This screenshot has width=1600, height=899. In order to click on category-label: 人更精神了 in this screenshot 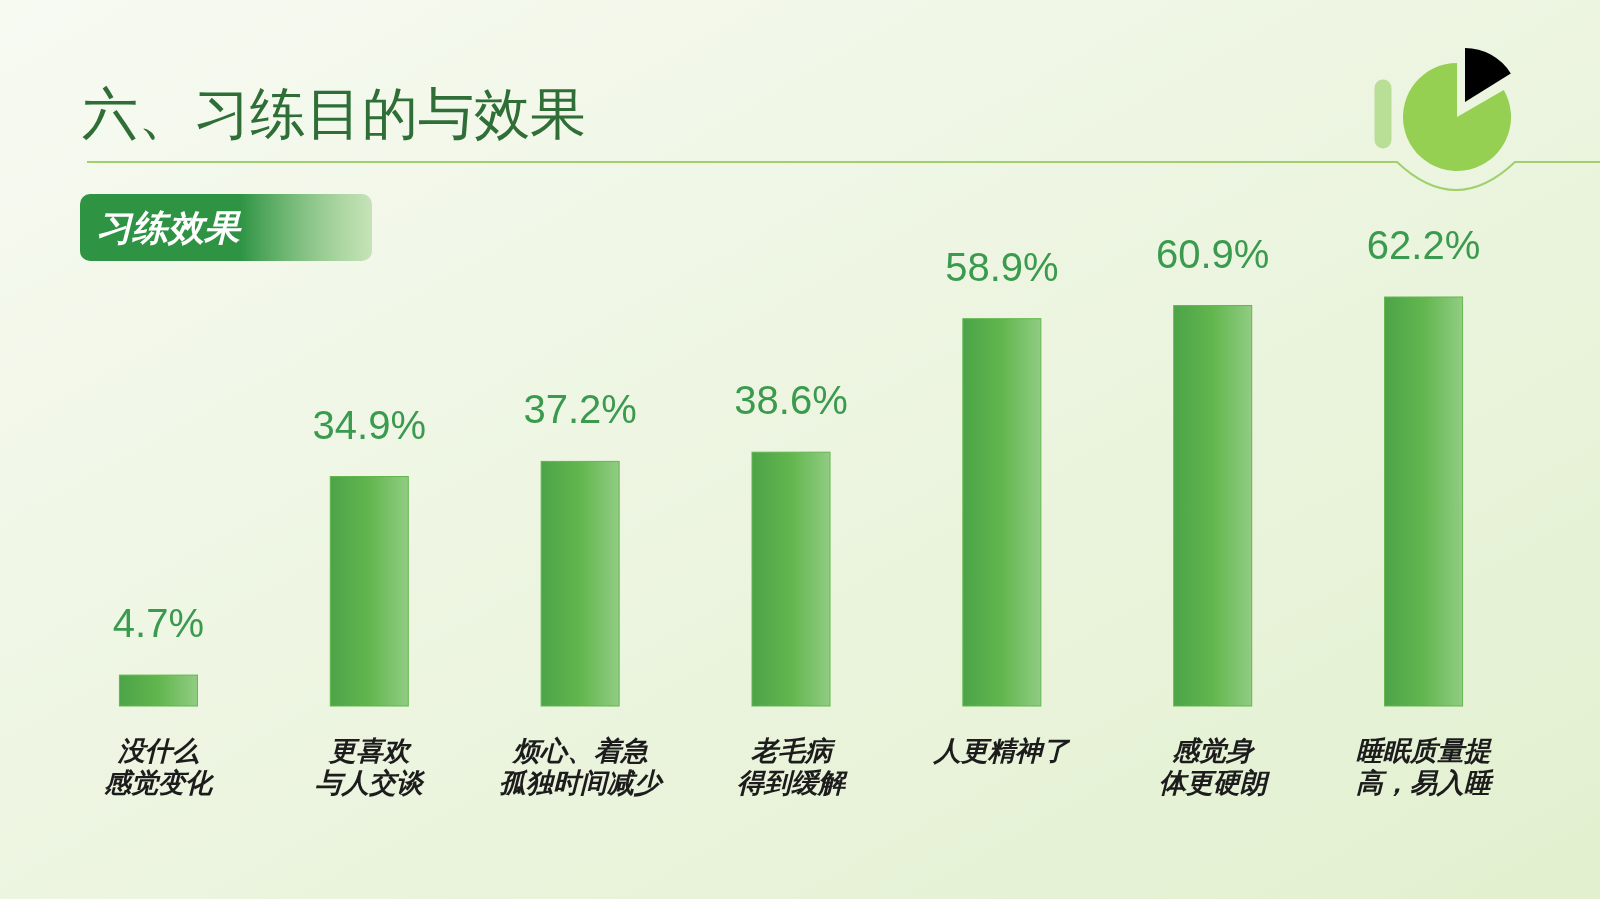, I will do `click(1002, 751)`.